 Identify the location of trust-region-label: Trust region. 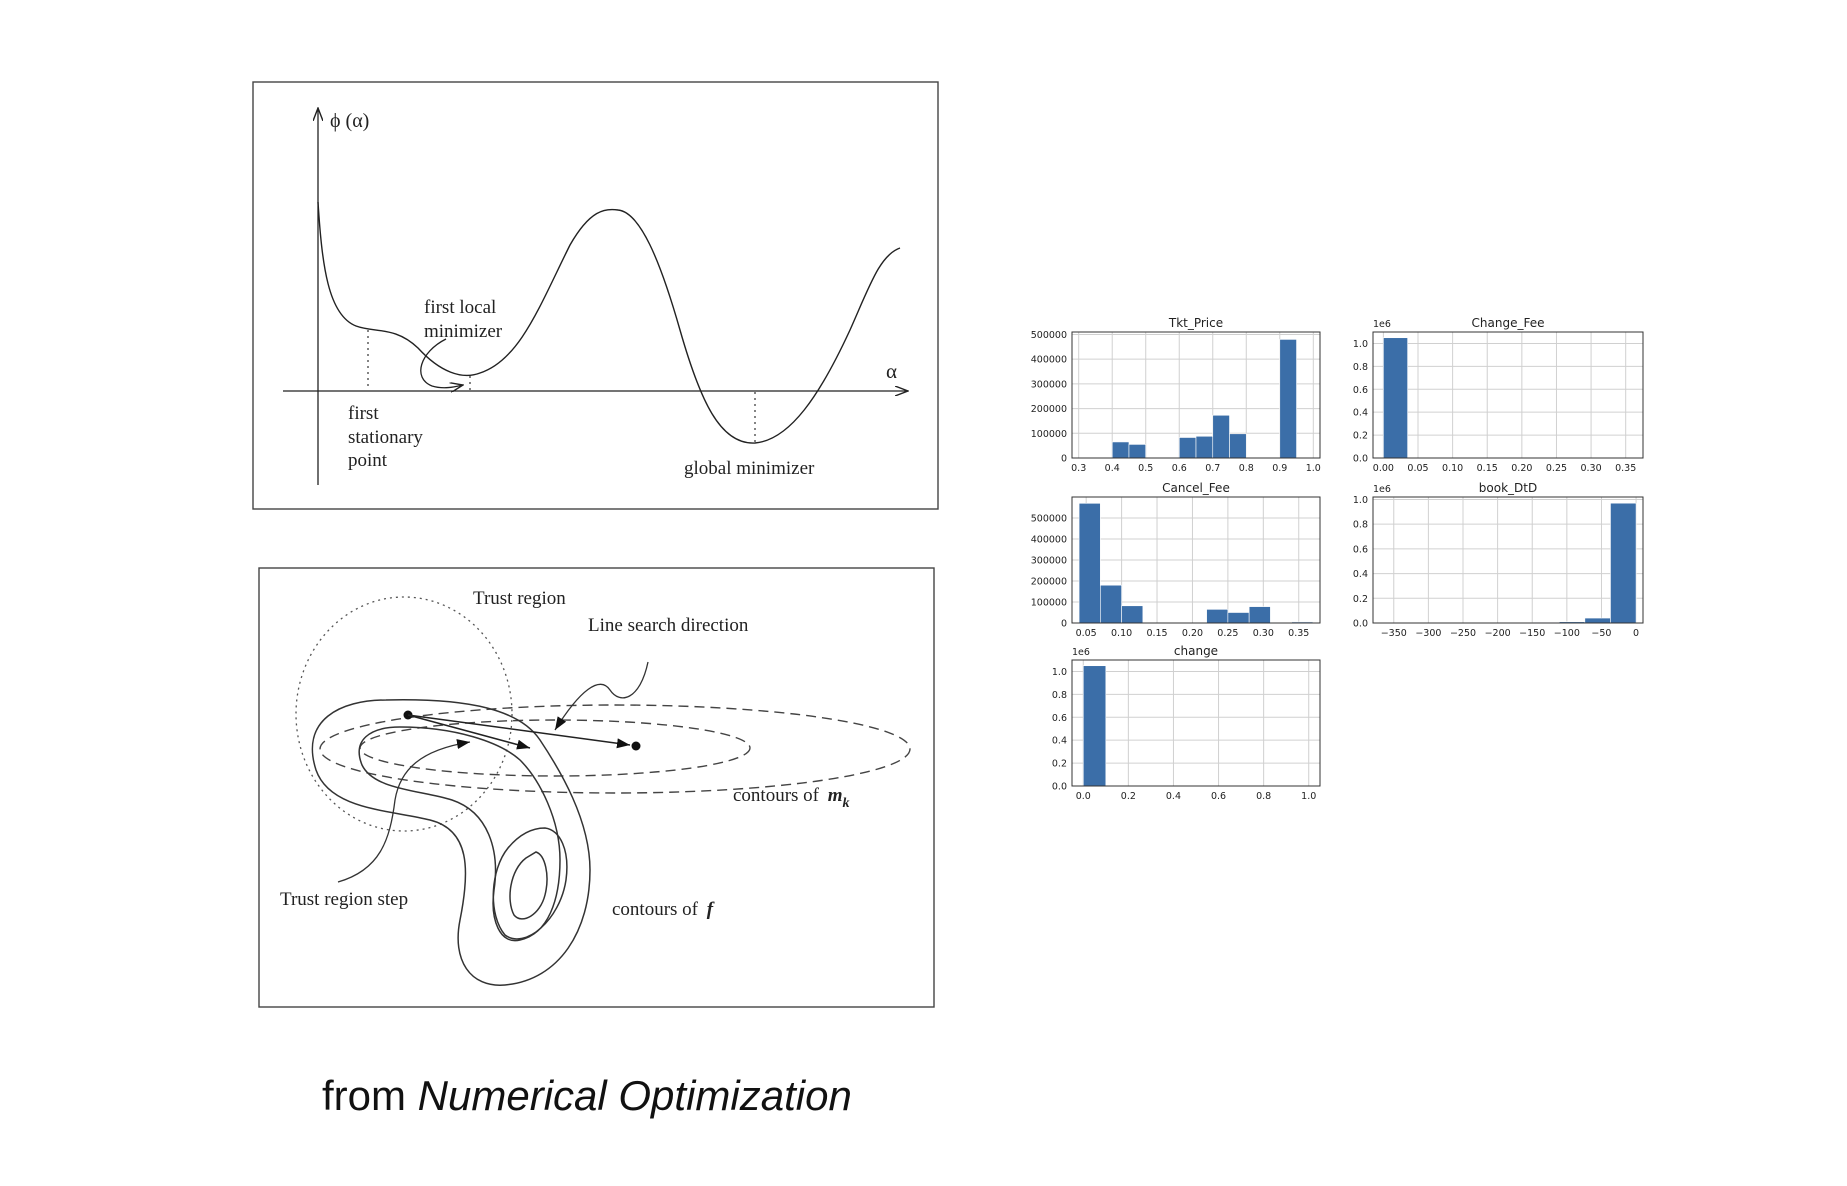
(519, 598).